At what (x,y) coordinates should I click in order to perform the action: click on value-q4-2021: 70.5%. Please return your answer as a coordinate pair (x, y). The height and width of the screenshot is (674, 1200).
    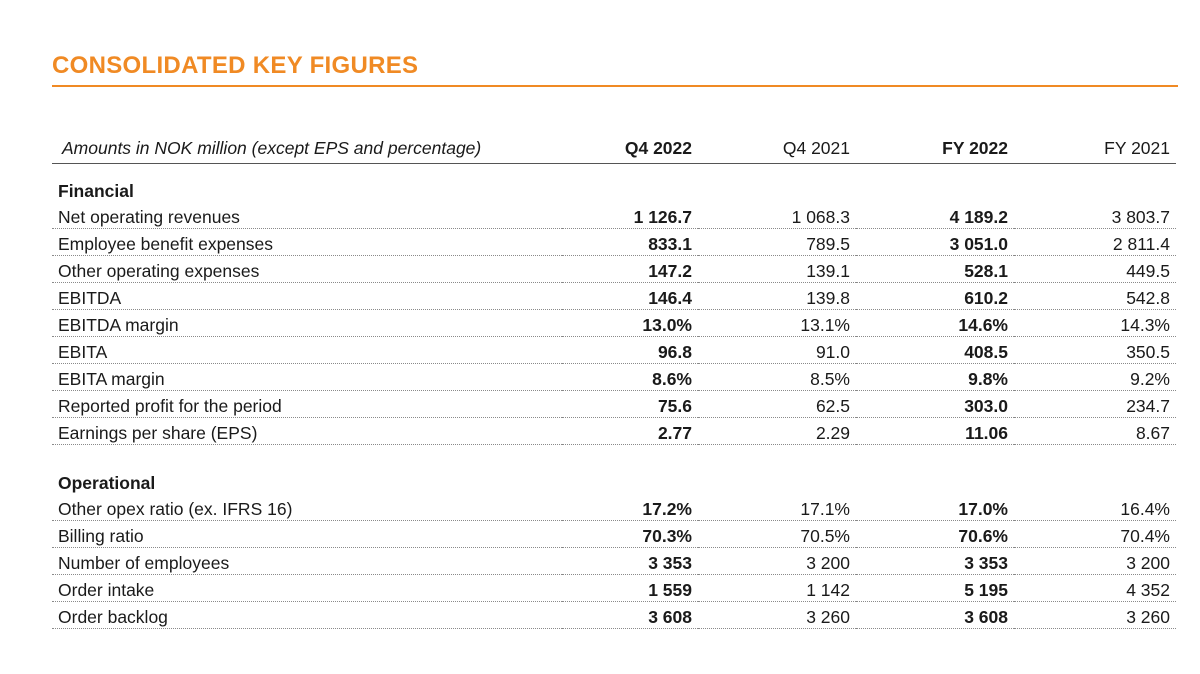
    Looking at the image, I should click on (777, 534).